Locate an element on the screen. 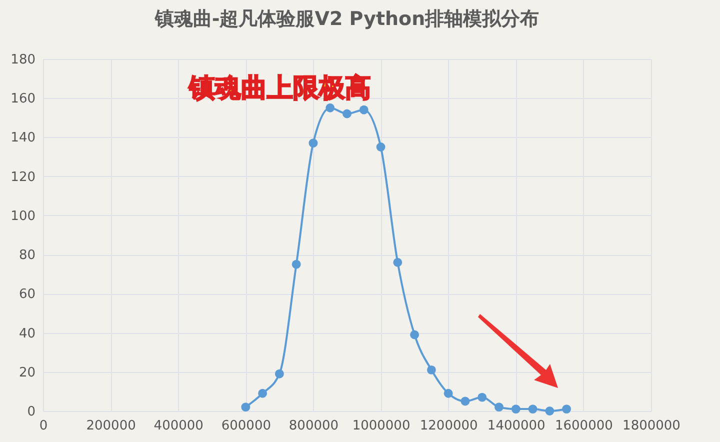 The height and width of the screenshot is (442, 720). x-tick-label: 1600000 is located at coordinates (583, 426).